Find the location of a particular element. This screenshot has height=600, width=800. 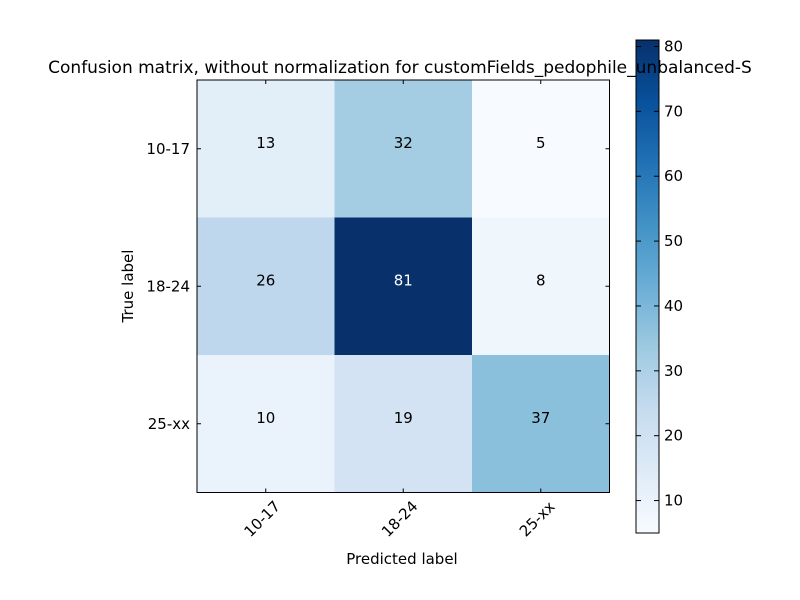

cell-value-1-2: 8 is located at coordinates (541, 280).